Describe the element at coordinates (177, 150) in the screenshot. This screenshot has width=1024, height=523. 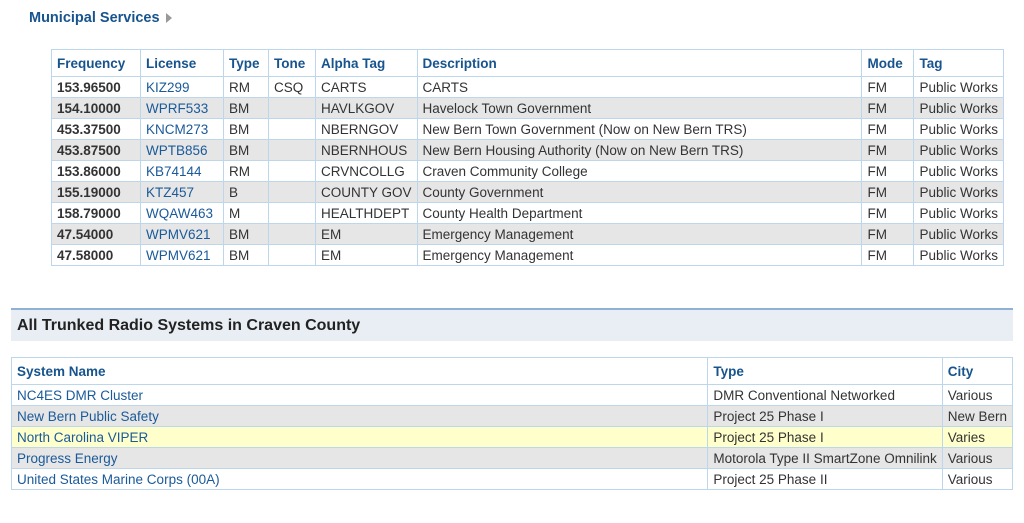
I see `license-link: WPTB856` at that location.